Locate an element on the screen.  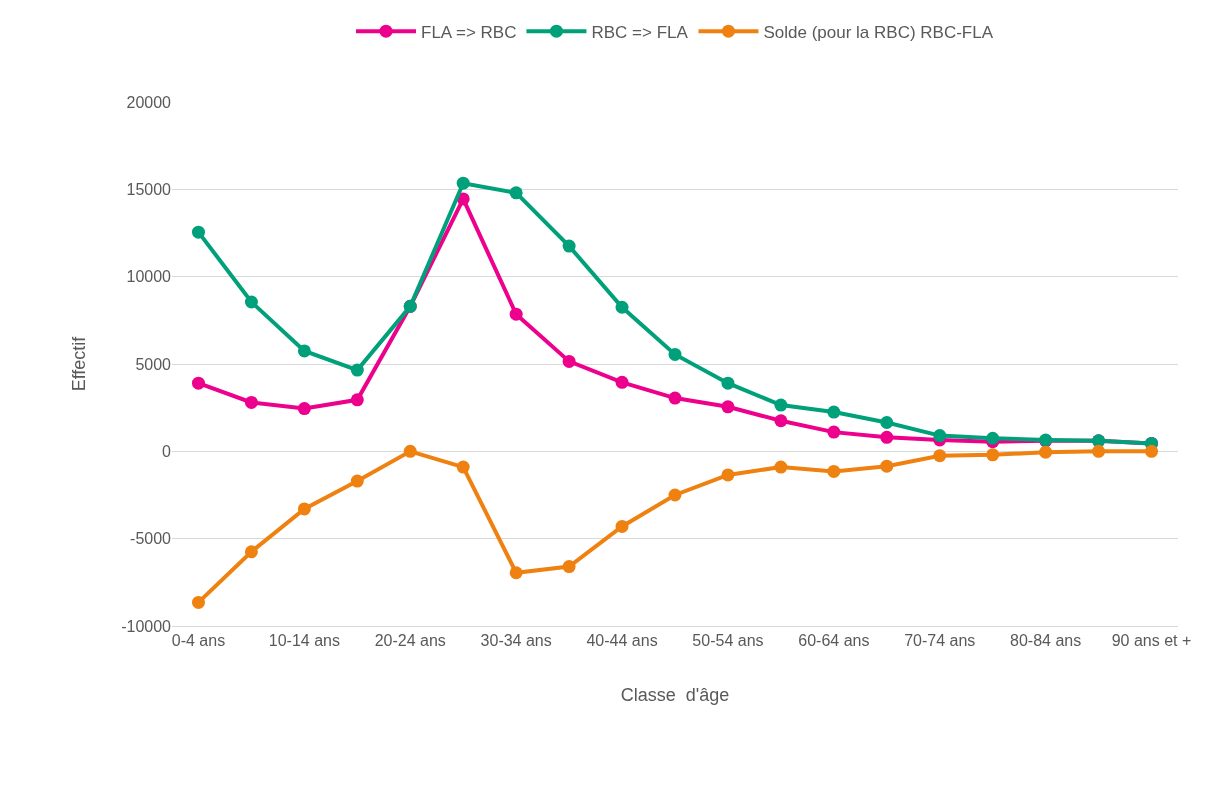
x-tick-label: 40-44 ans is located at coordinates (622, 641).